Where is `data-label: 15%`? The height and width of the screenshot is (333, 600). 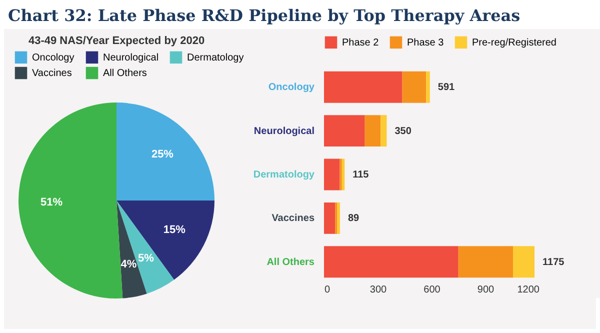 data-label: 15% is located at coordinates (174, 230).